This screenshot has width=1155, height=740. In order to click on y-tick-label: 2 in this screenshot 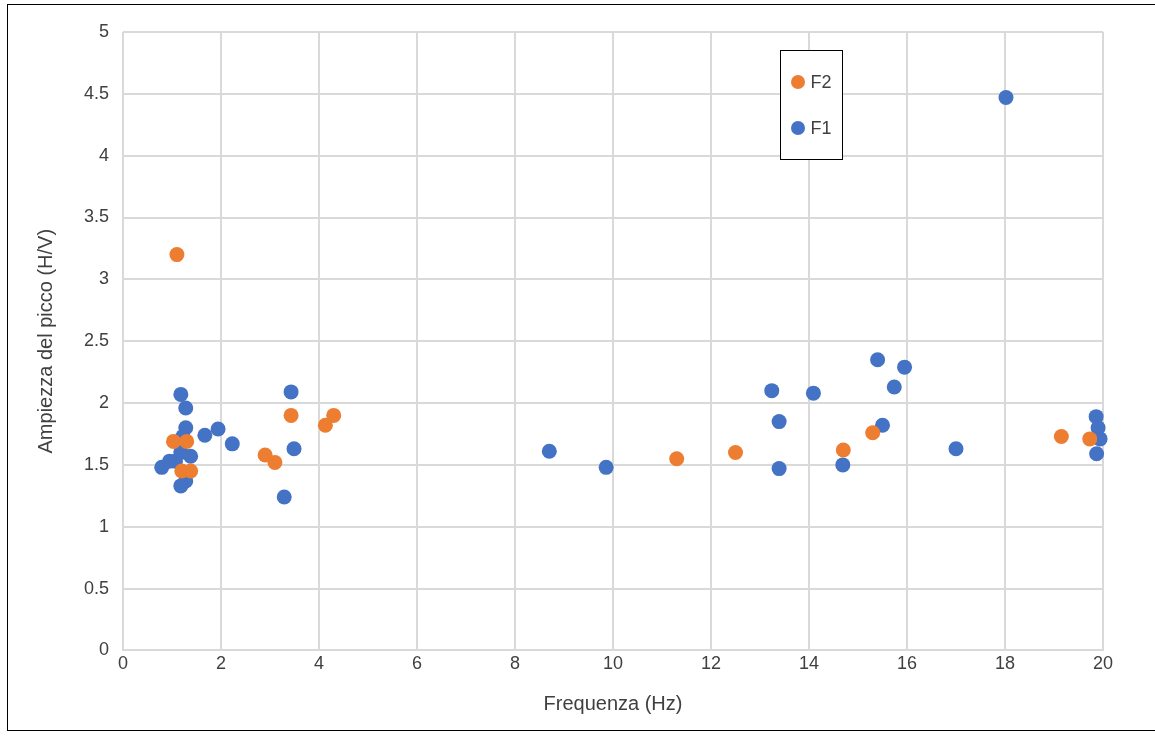, I will do `click(104, 402)`.